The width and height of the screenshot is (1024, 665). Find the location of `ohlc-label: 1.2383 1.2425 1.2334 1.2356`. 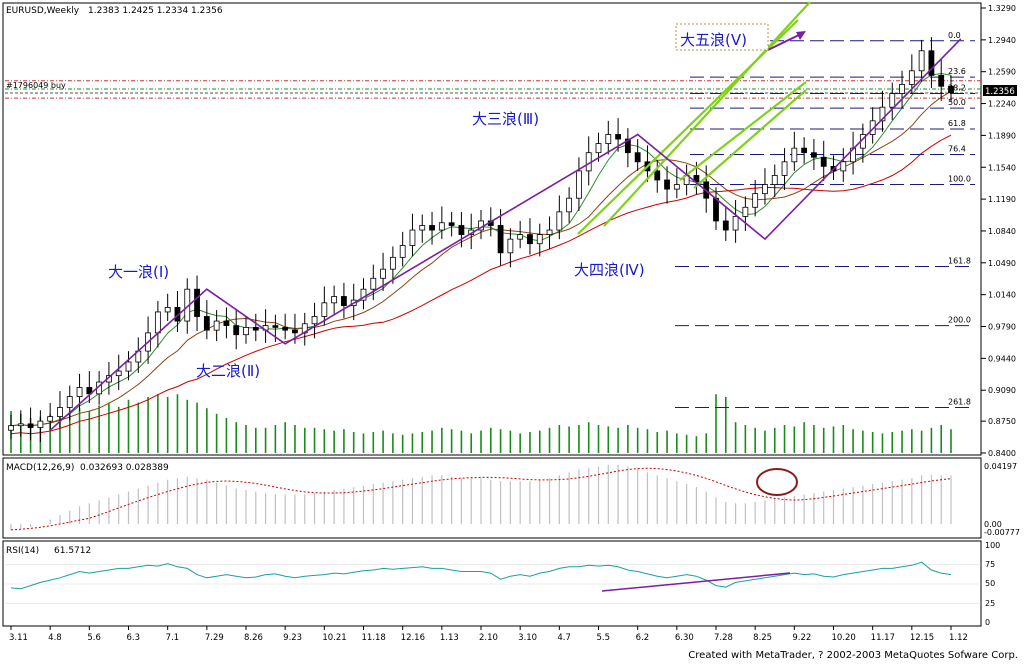

ohlc-label: 1.2383 1.2425 1.2334 1.2356 is located at coordinates (155, 11).